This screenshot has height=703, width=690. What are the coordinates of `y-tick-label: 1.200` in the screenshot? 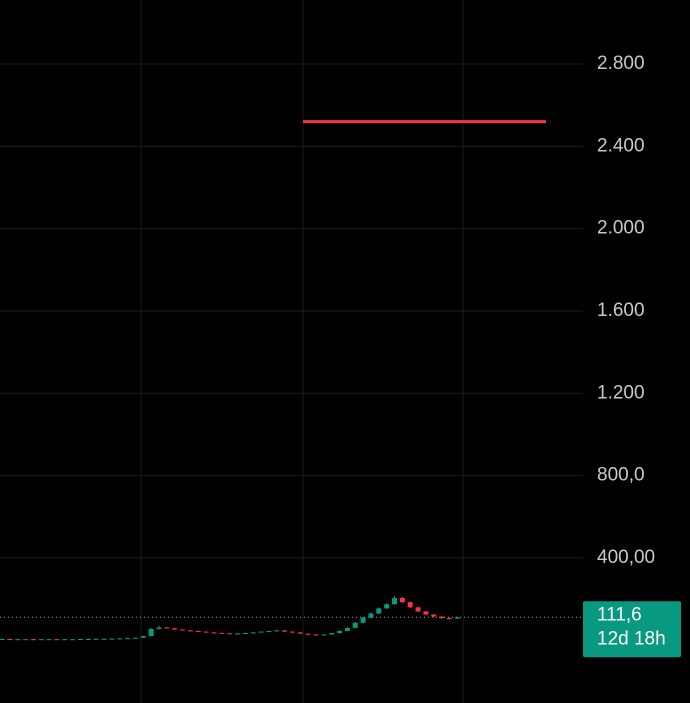 It's located at (621, 392).